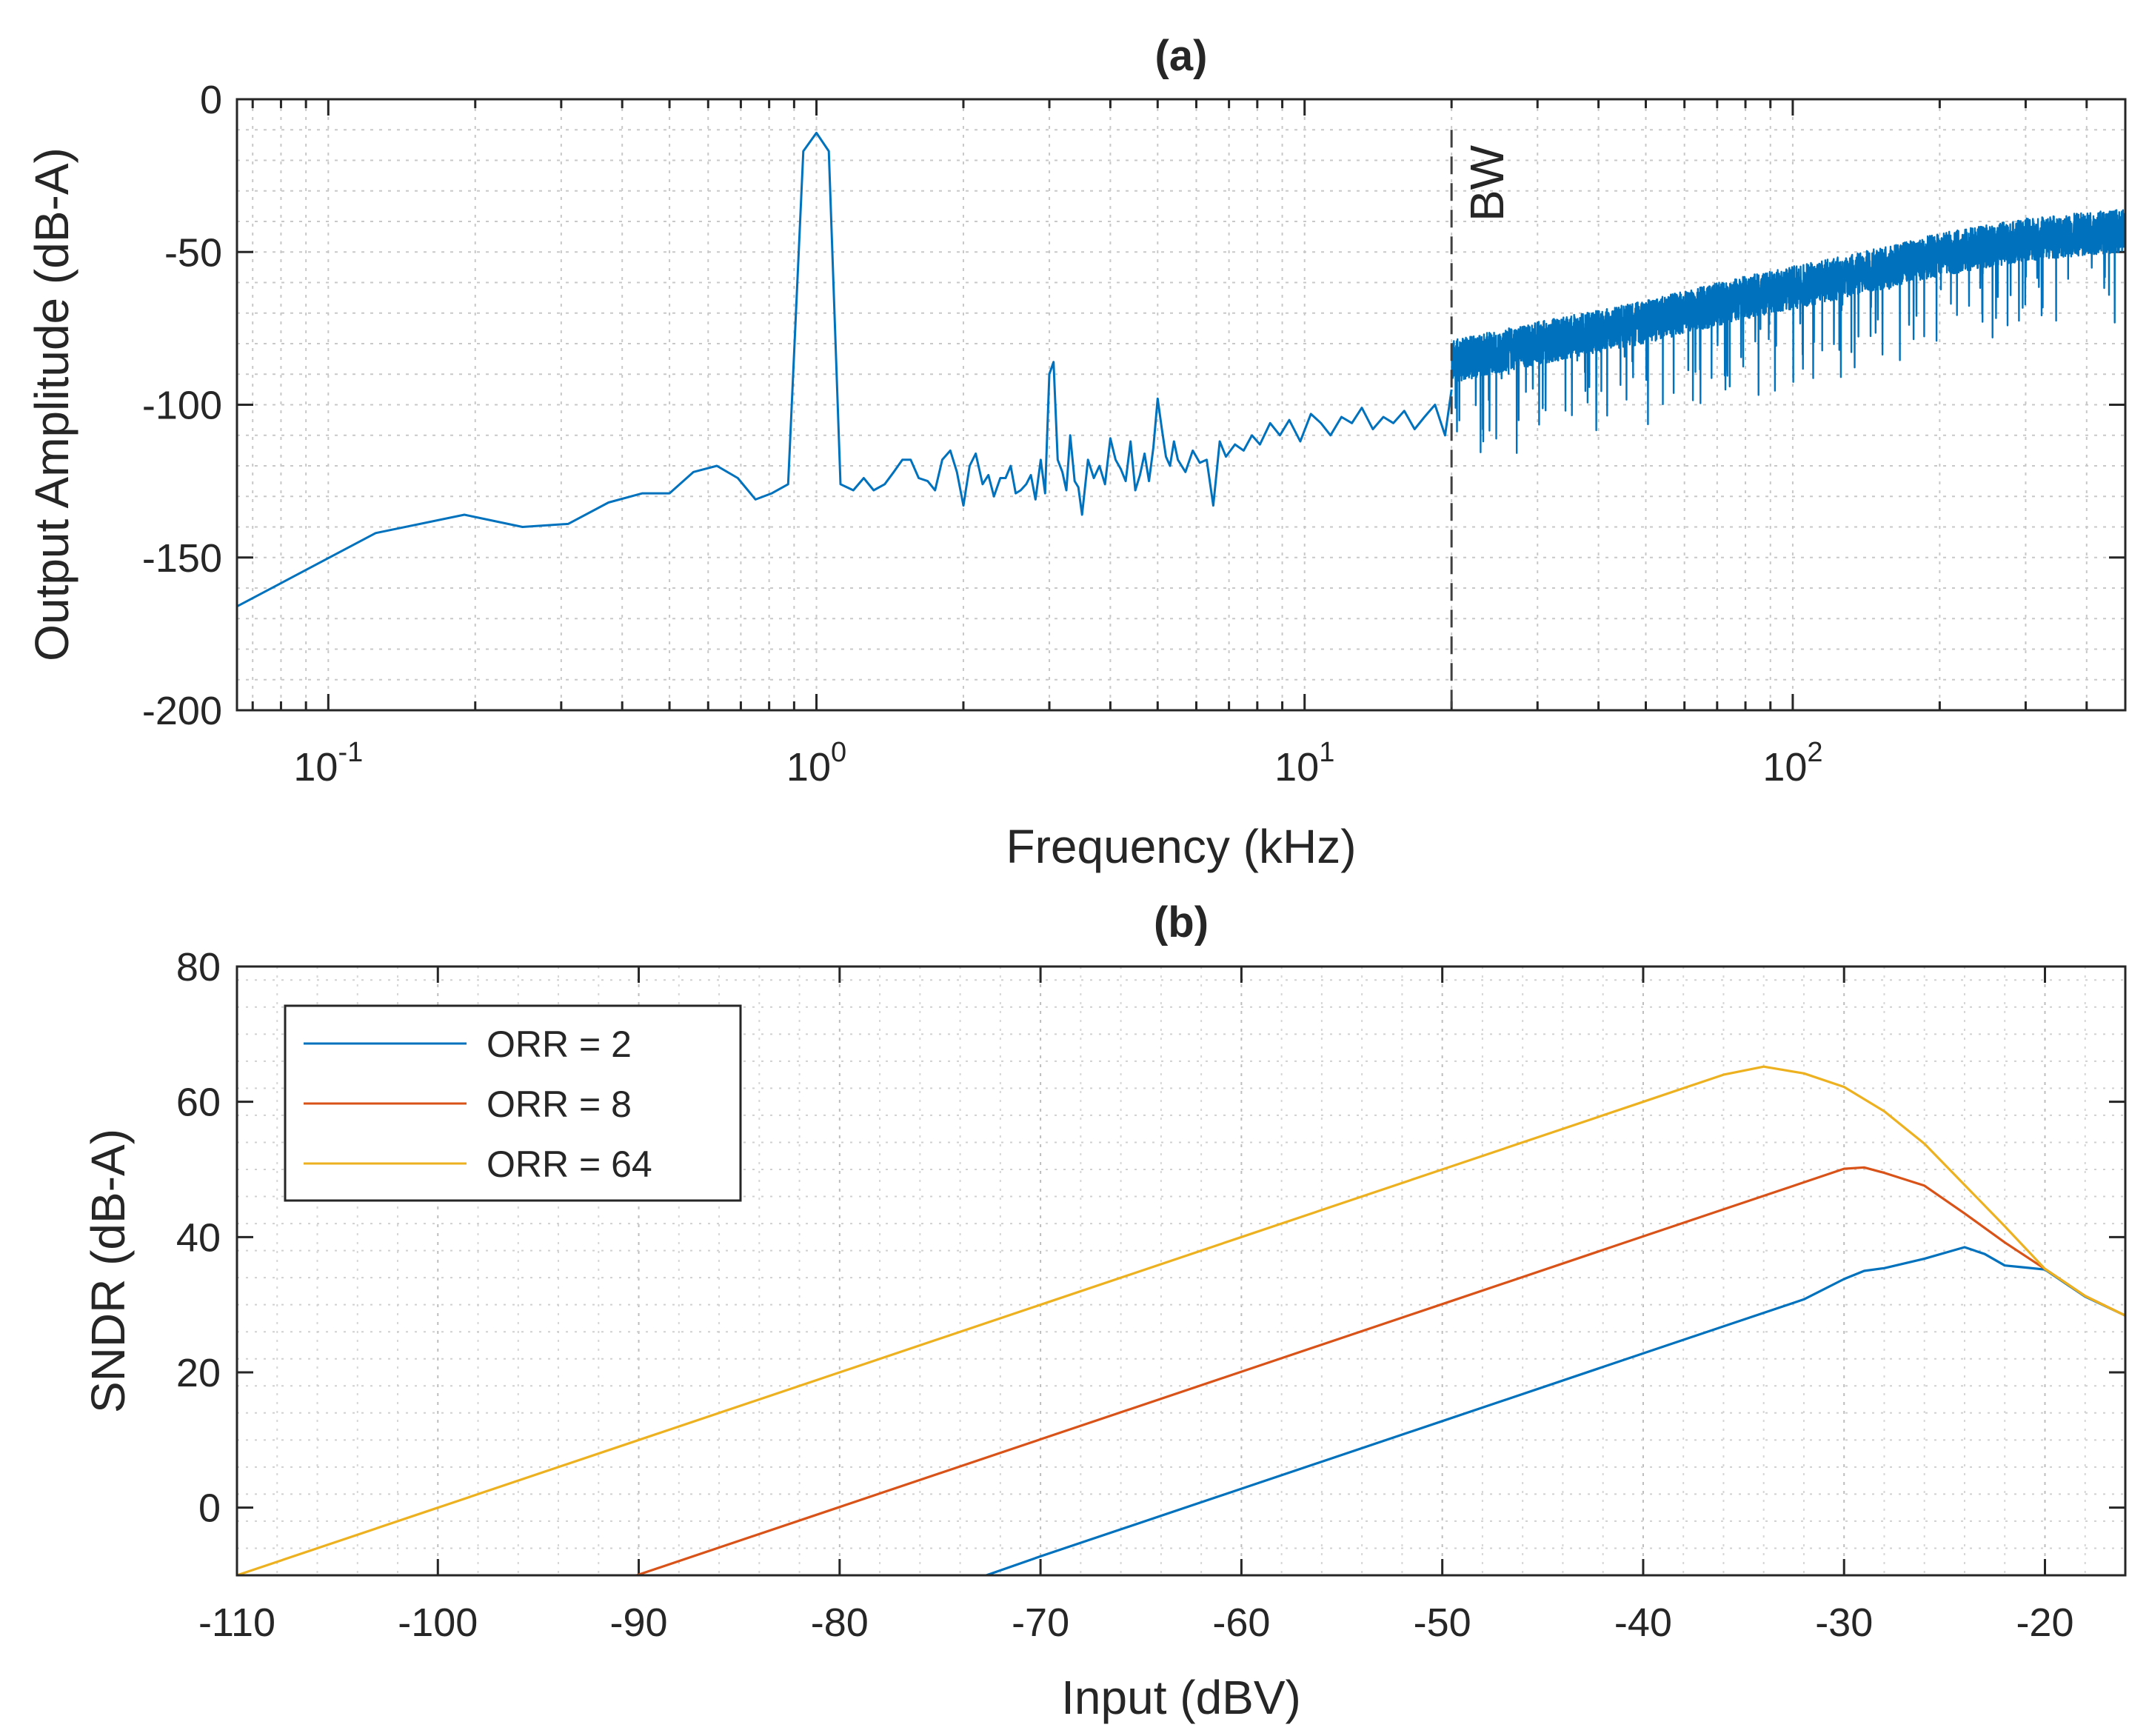 This screenshot has width=2149, height=1736. I want to click on bw-annotation: BW, so click(1487, 182).